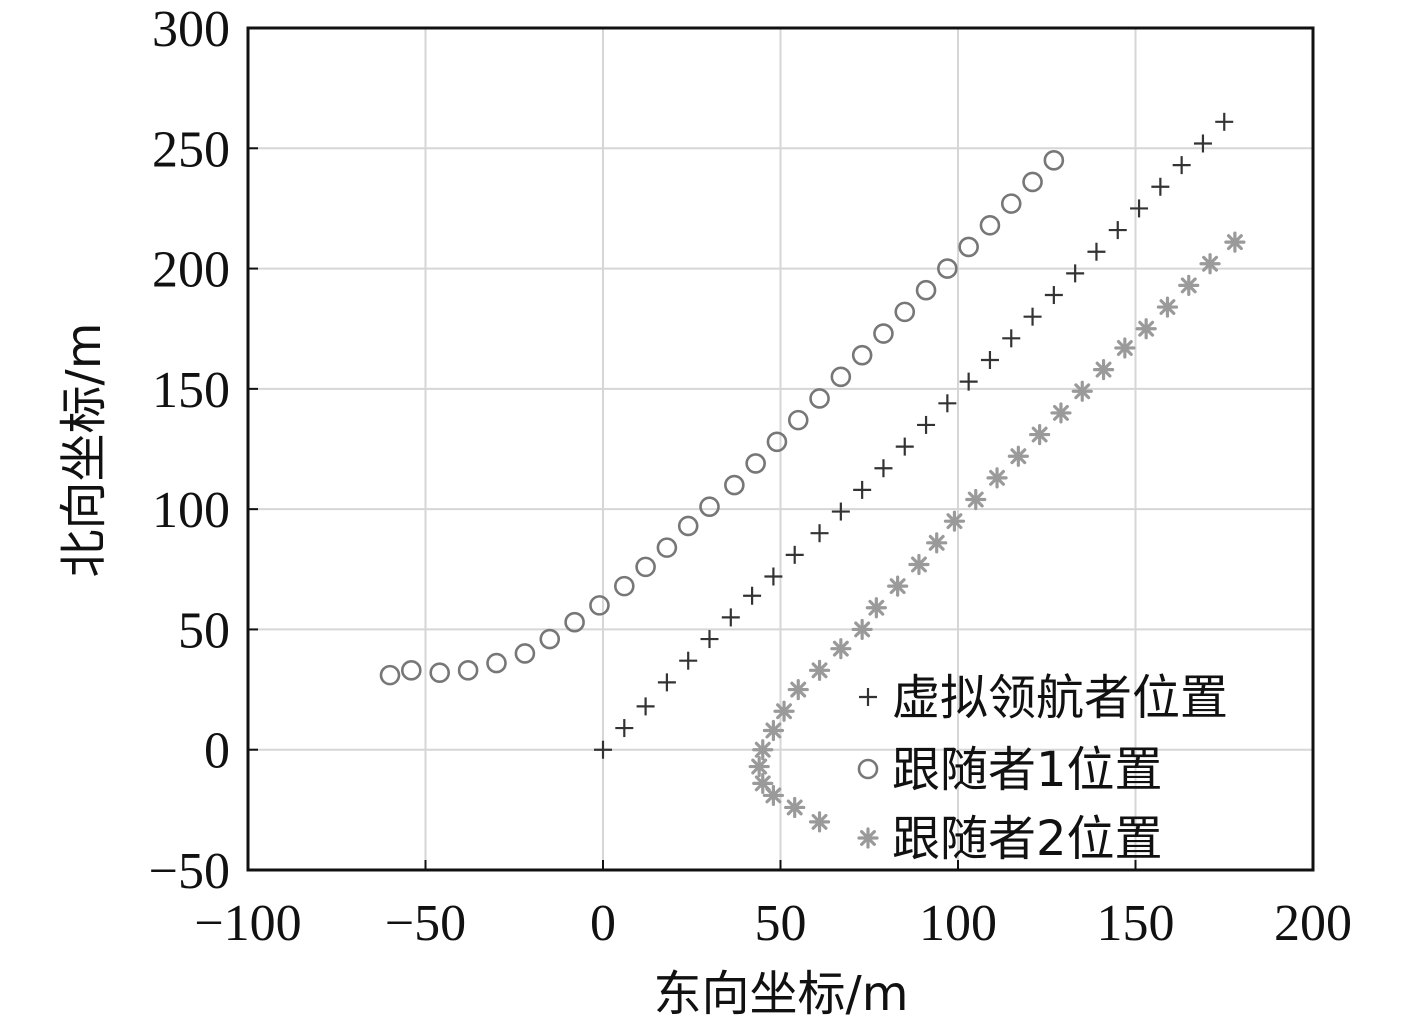 This screenshot has width=1417, height=1028. What do you see at coordinates (1313, 923) in the screenshot?
I see `x-tick-label: 200` at bounding box center [1313, 923].